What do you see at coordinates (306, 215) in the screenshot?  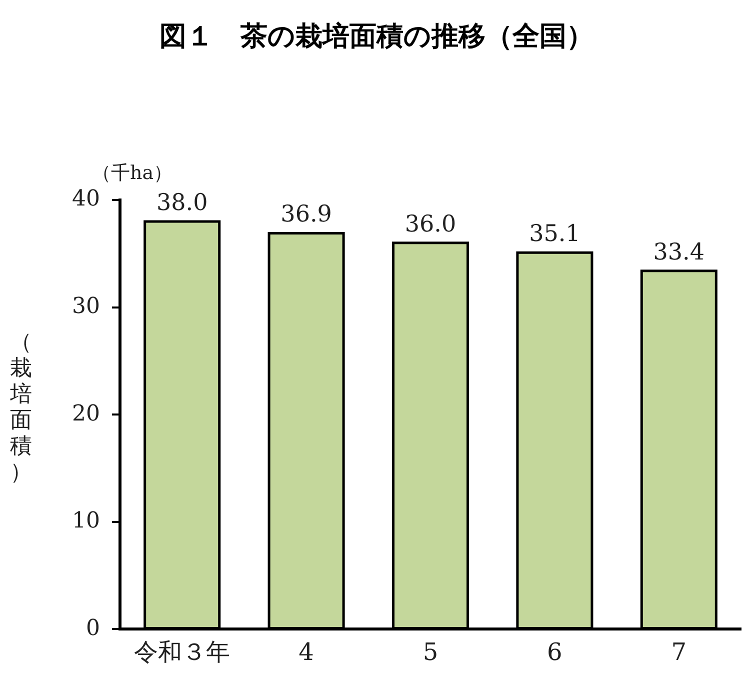 I see `data-label: 36.9` at bounding box center [306, 215].